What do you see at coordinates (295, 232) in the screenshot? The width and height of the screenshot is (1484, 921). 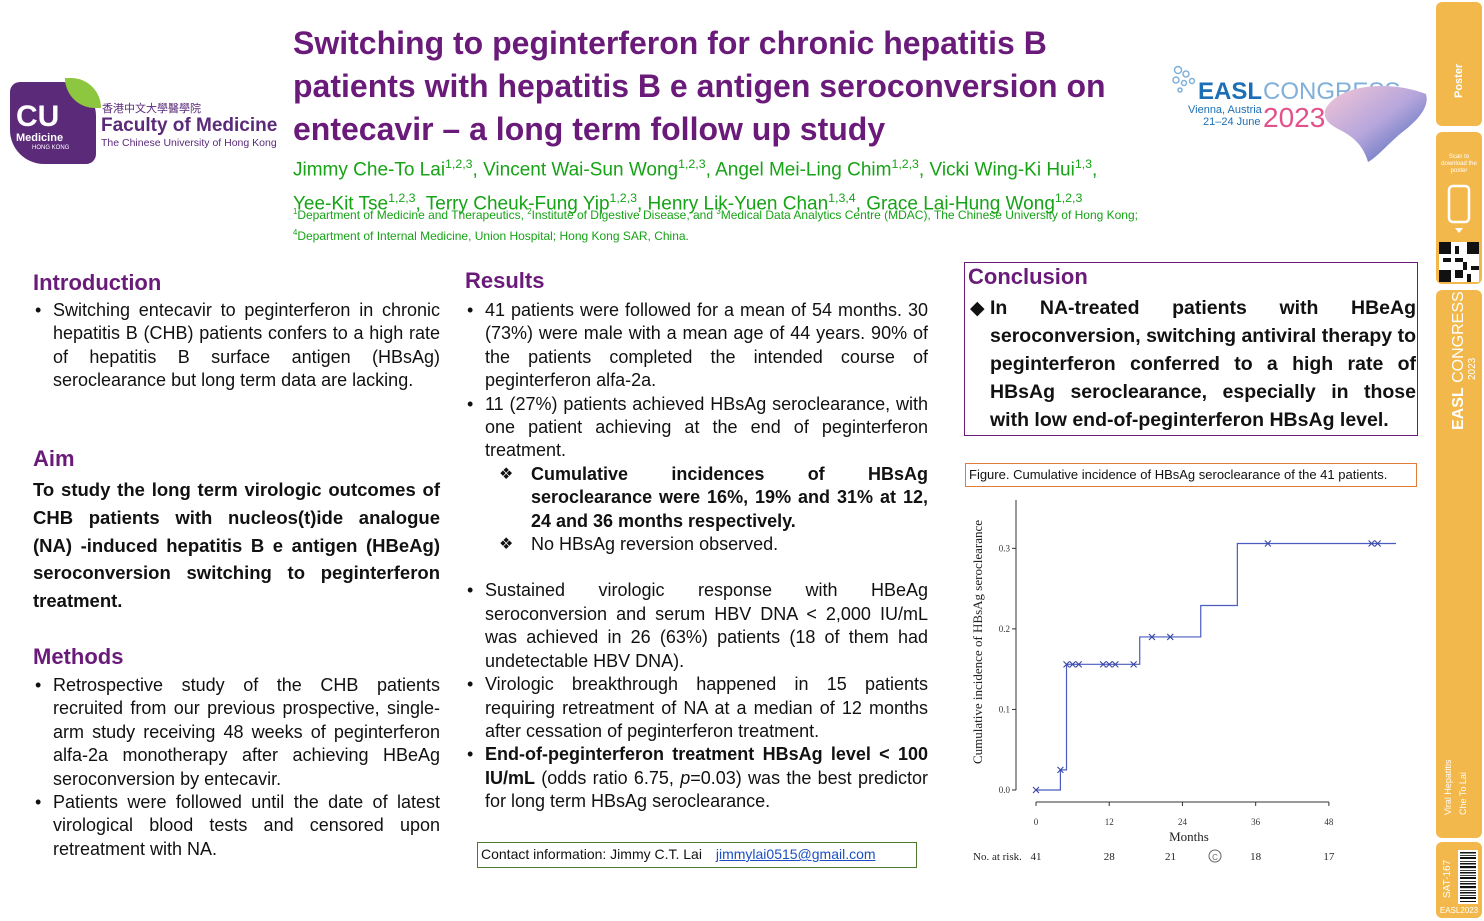 I see `affiliation-number: 4` at bounding box center [295, 232].